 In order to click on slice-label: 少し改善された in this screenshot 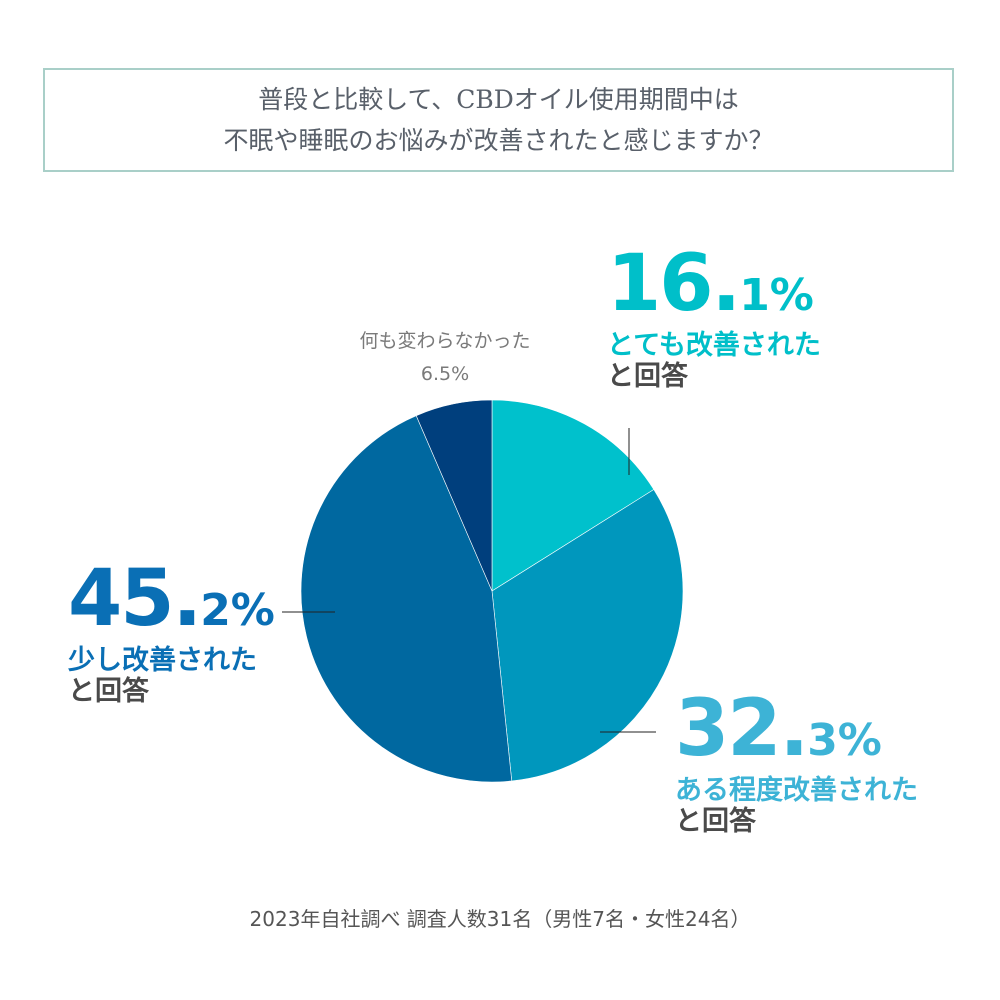, I will do `click(162, 660)`.